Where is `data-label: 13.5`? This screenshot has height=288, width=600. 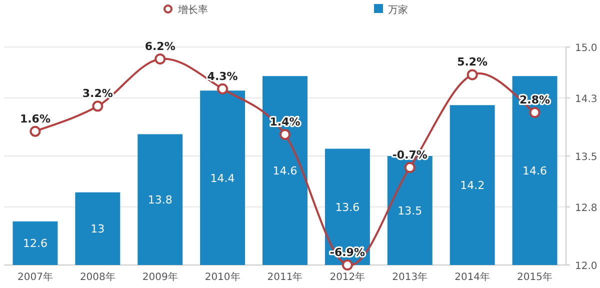 data-label: 13.5 is located at coordinates (410, 211).